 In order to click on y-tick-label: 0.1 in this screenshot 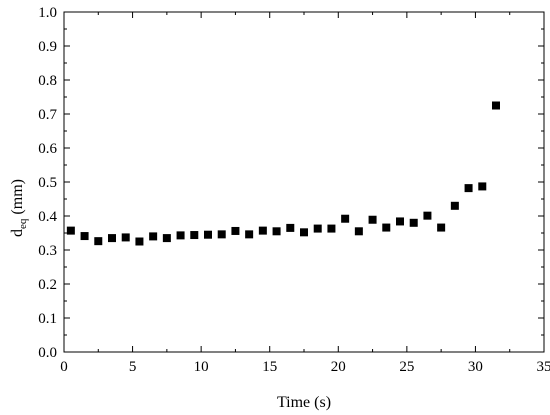, I will do `click(47, 319)`.